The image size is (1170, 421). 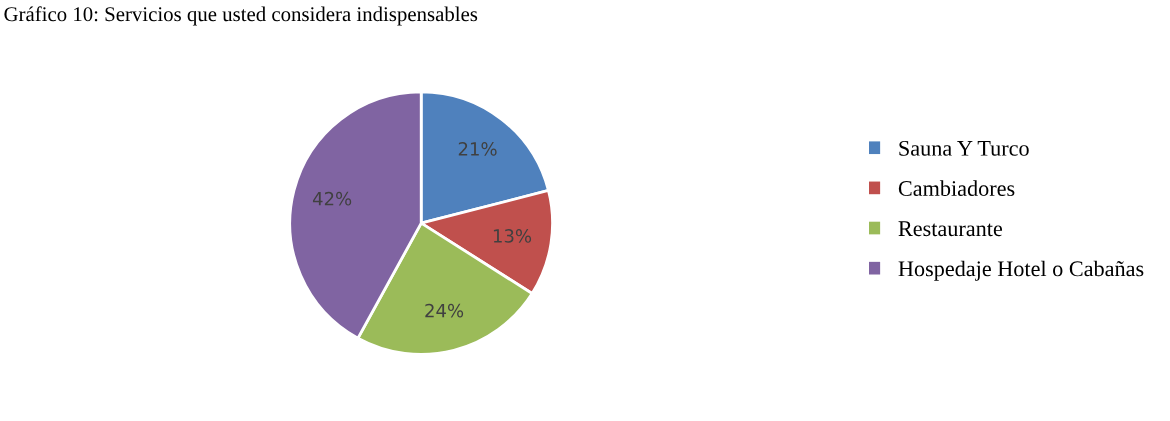 What do you see at coordinates (1021, 270) in the screenshot?
I see `legend-label: Hospedaje Hotel o Cabañas` at bounding box center [1021, 270].